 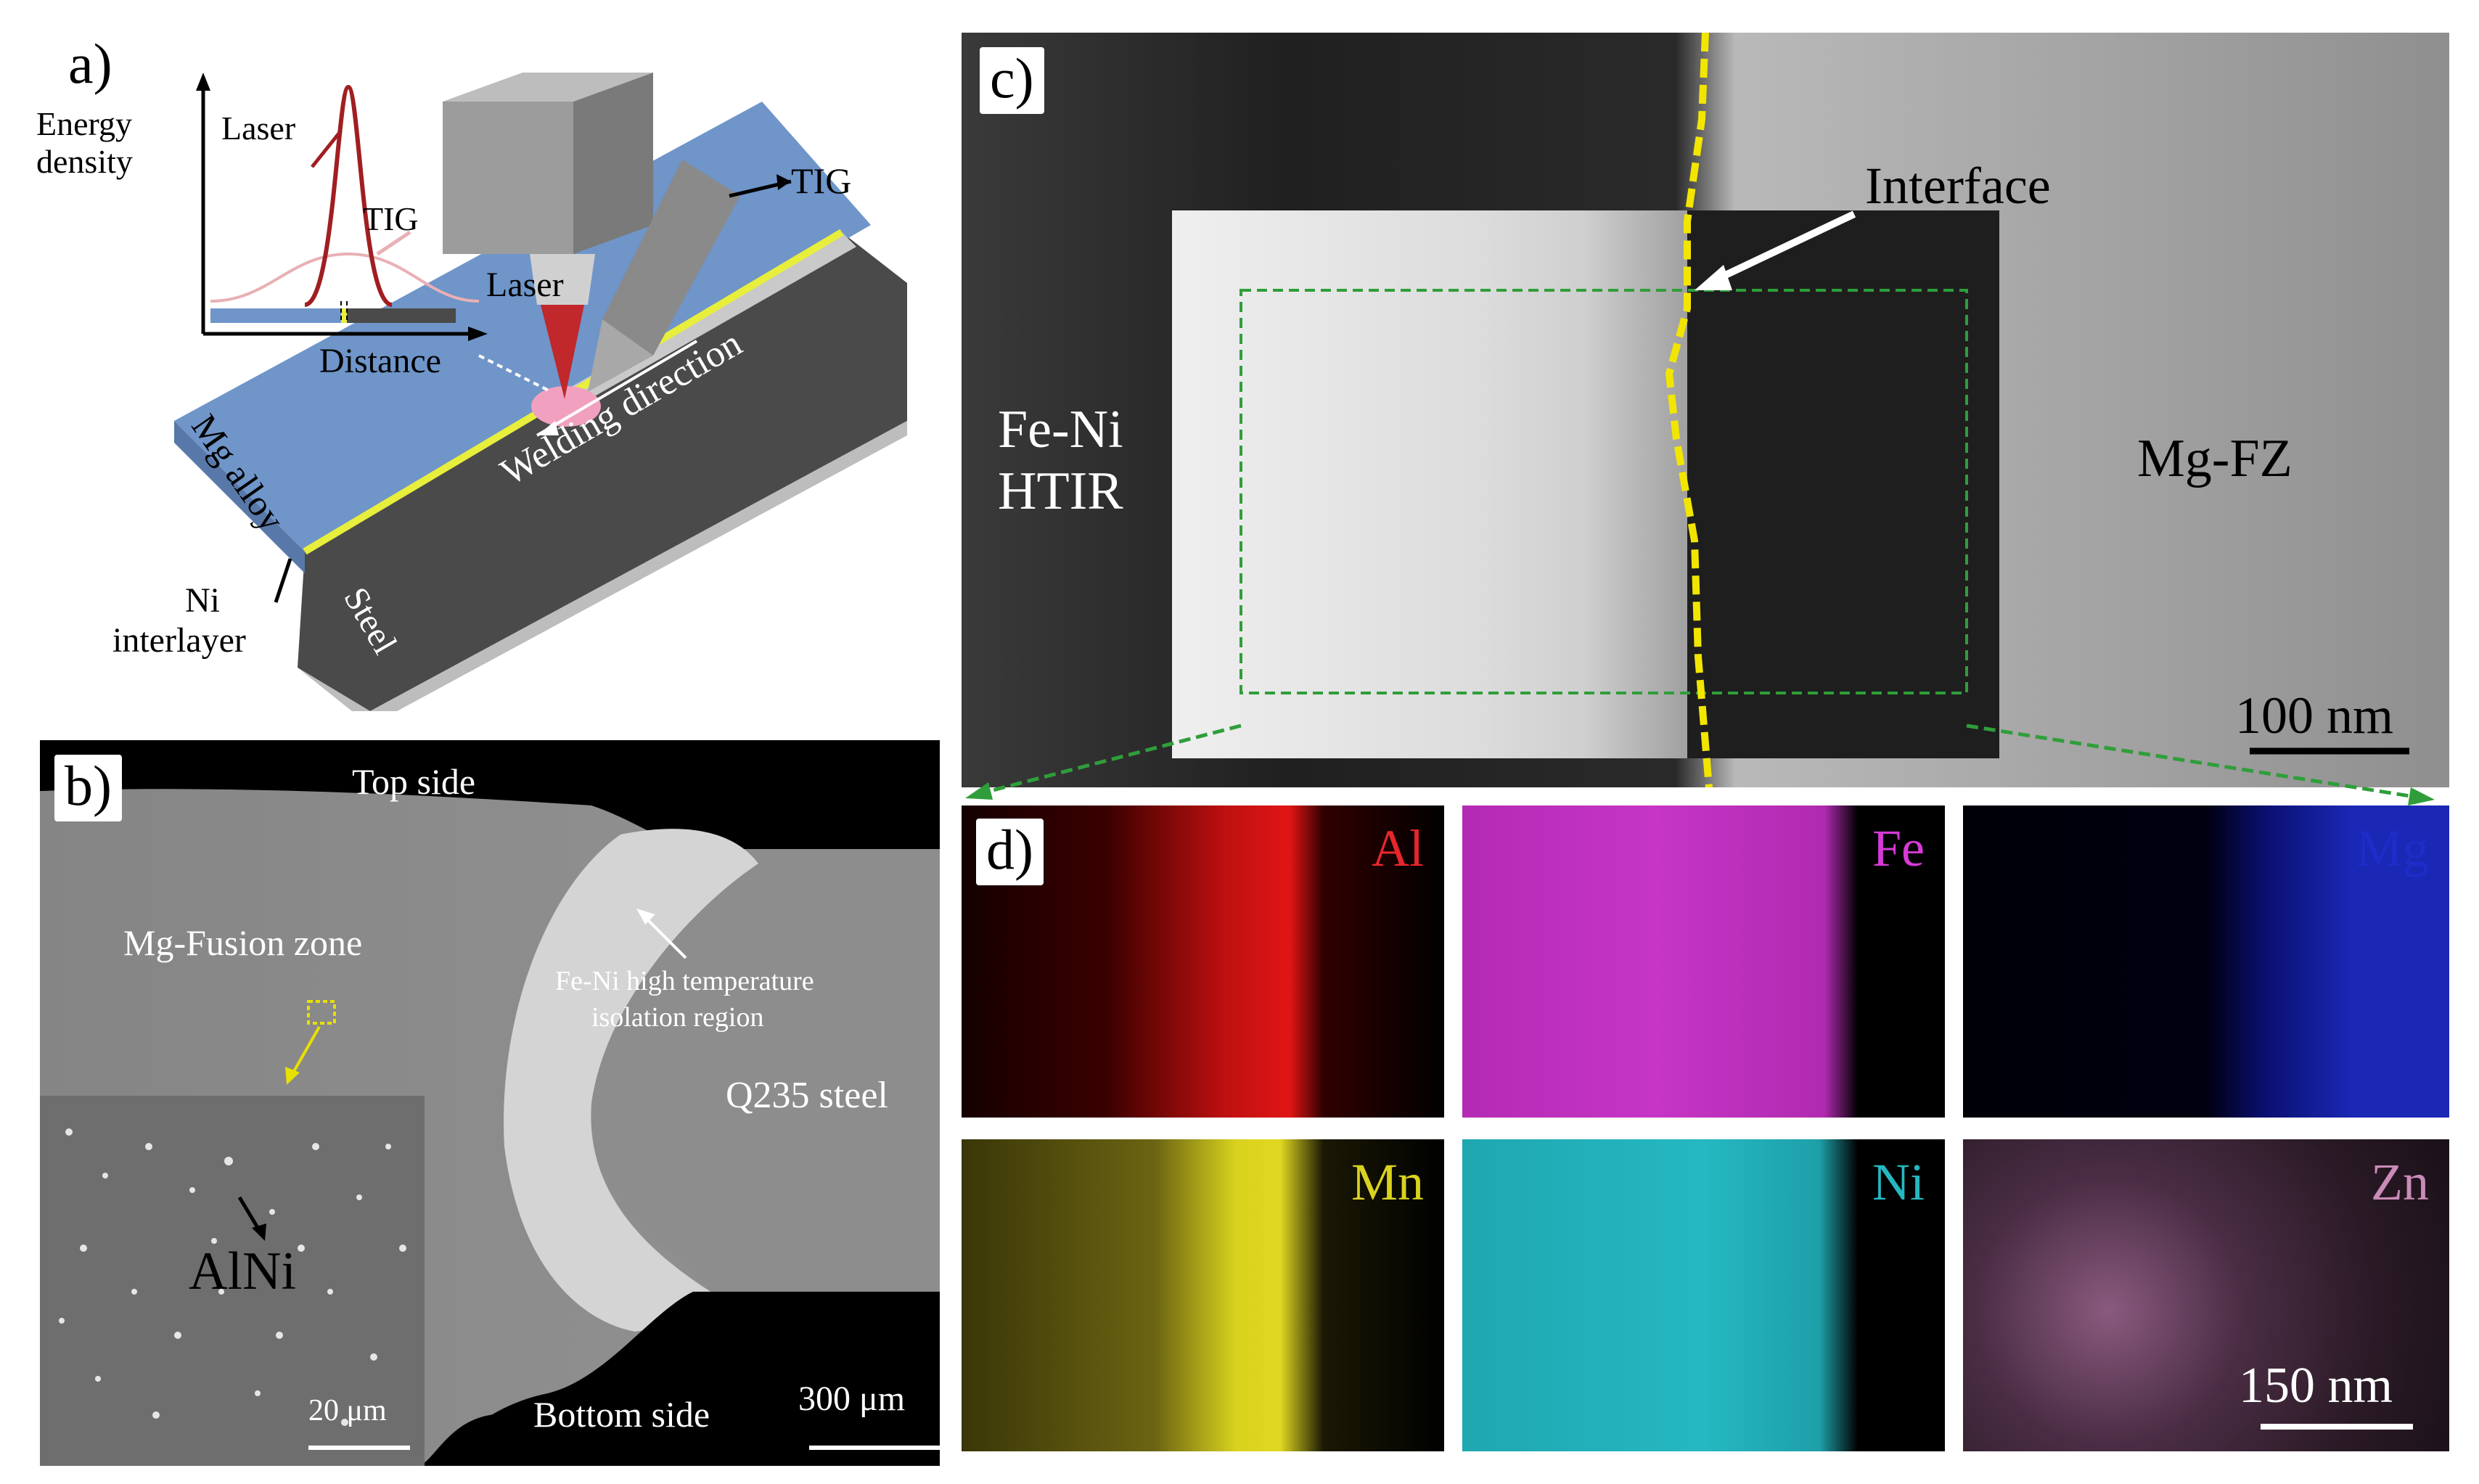 What do you see at coordinates (602, 471) in the screenshot?
I see `steel-plate` at bounding box center [602, 471].